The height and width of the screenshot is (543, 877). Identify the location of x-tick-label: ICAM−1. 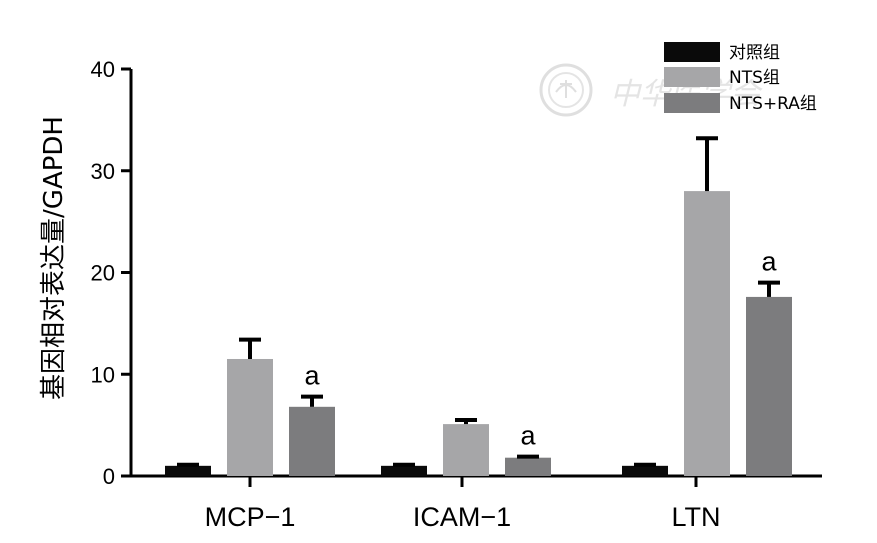
(462, 517).